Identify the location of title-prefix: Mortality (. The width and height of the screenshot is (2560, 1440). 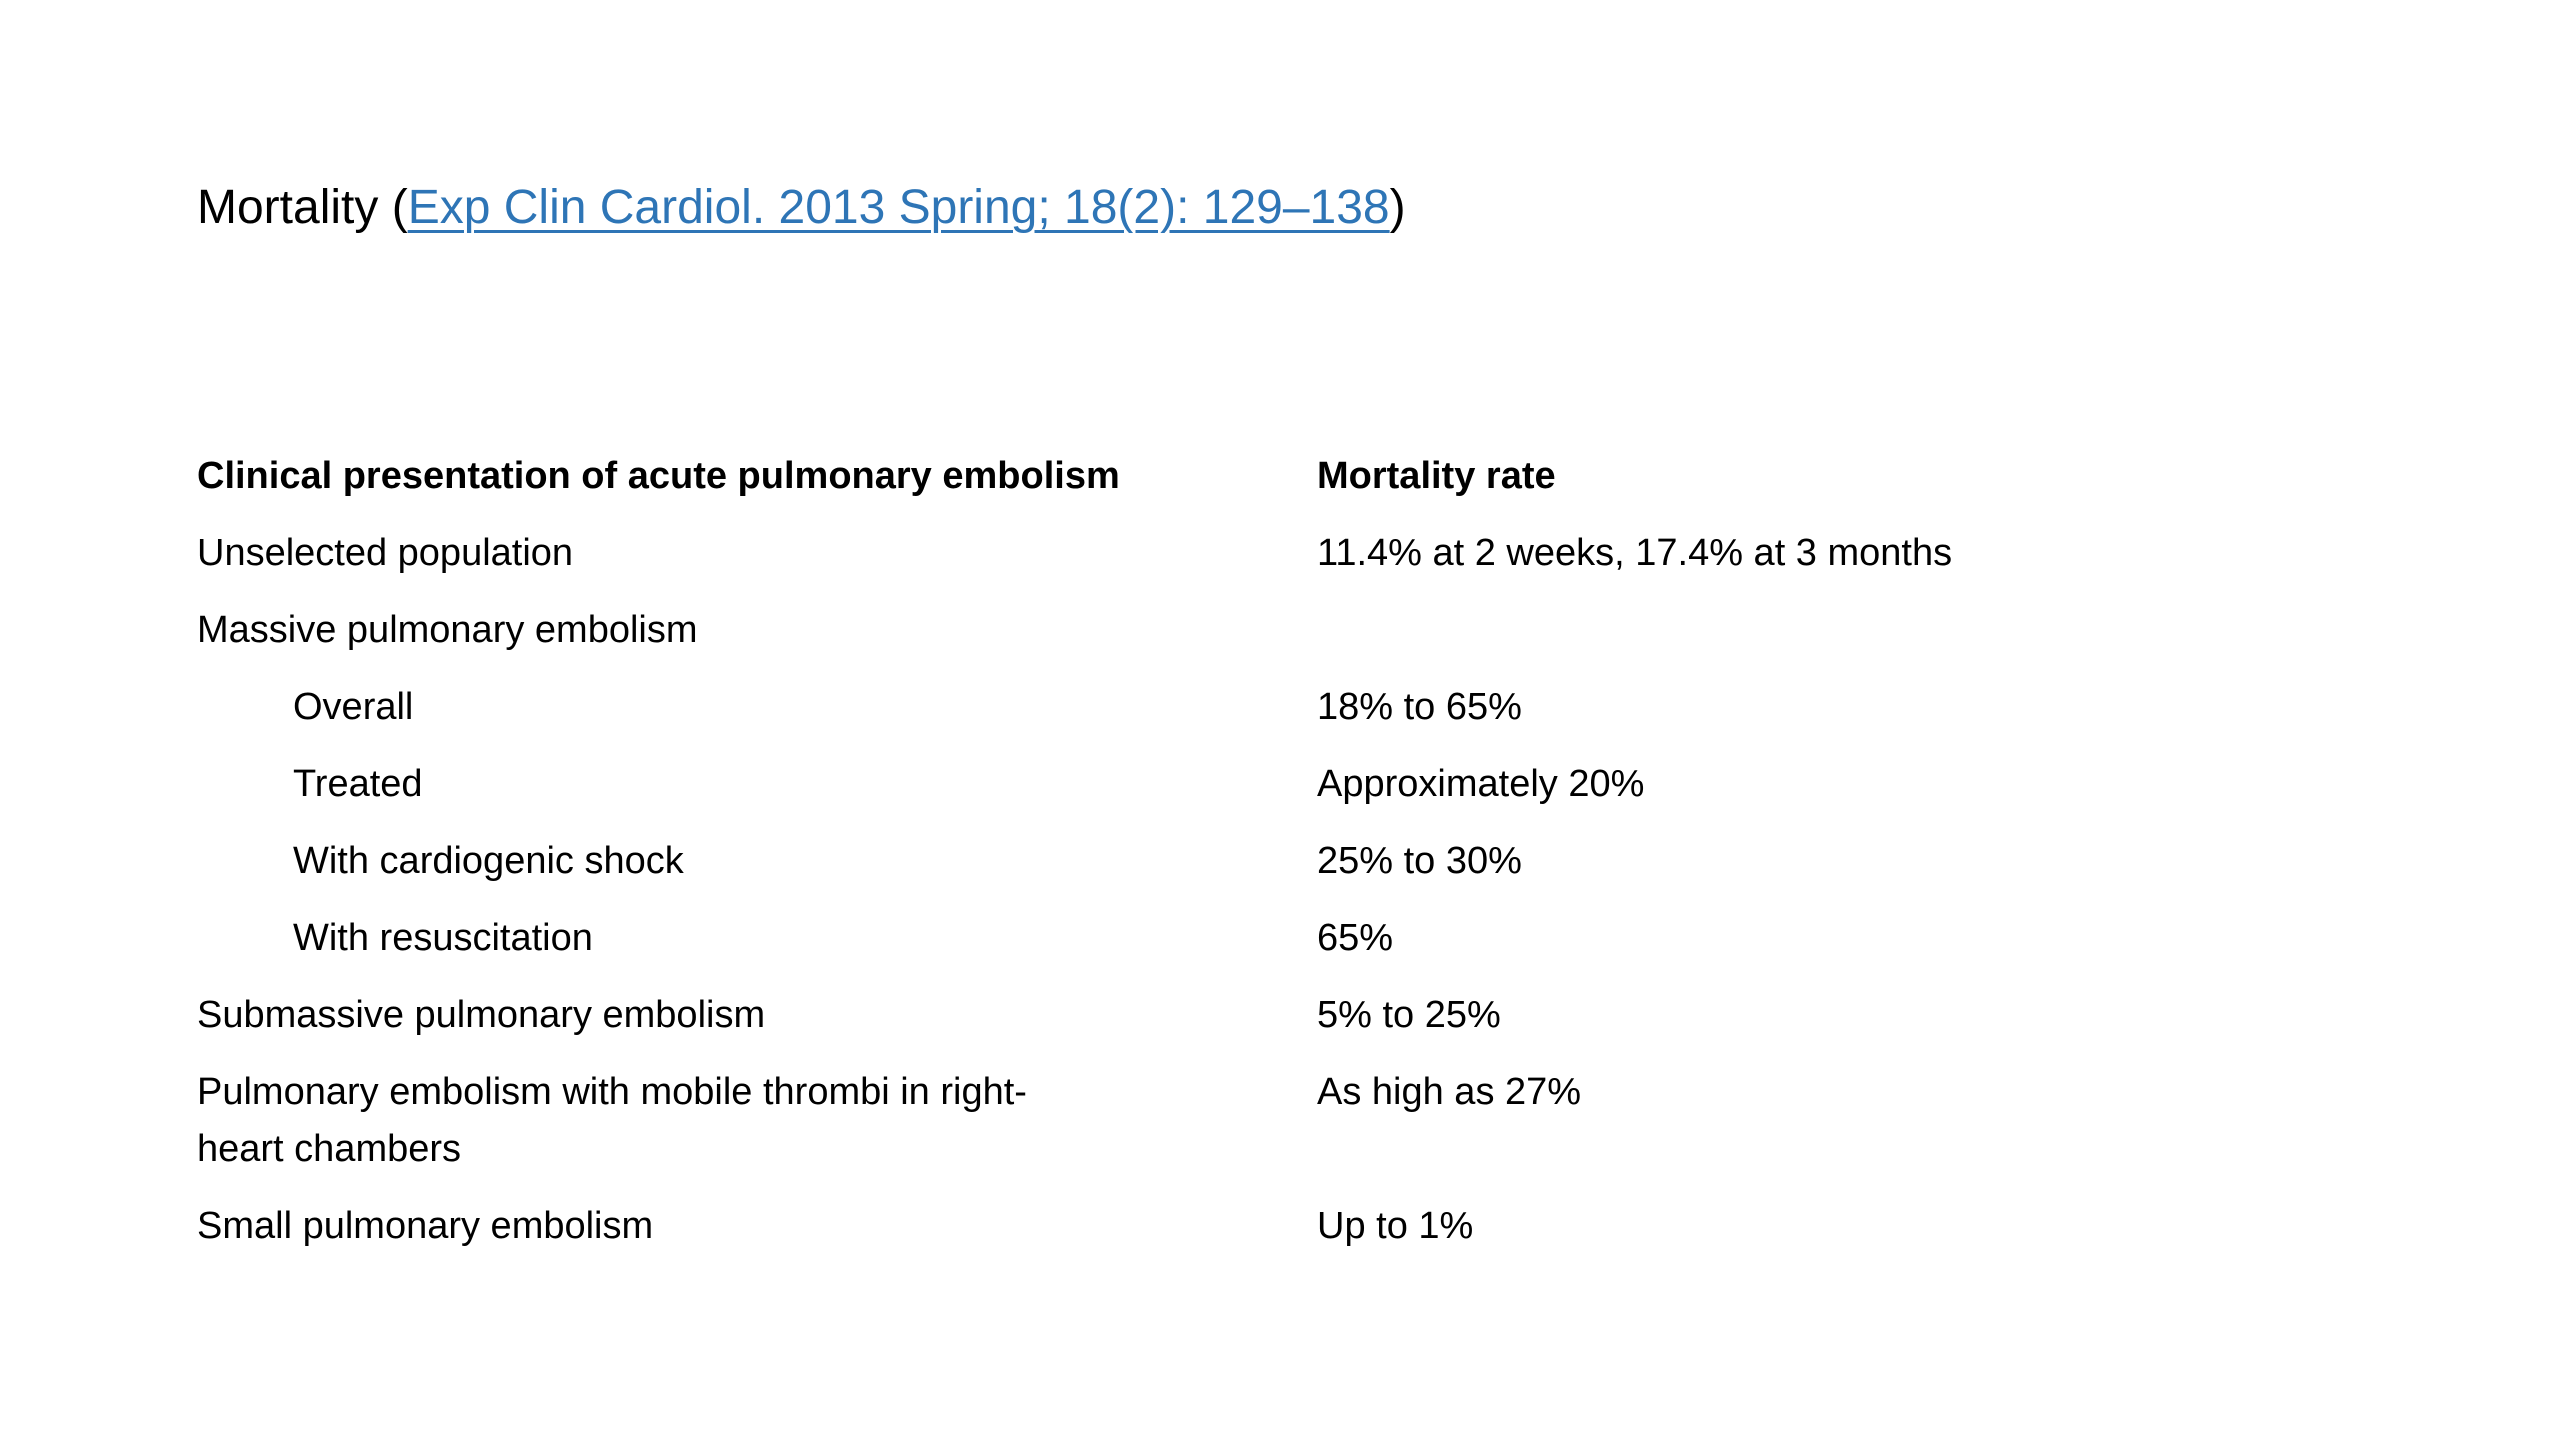
(302, 207).